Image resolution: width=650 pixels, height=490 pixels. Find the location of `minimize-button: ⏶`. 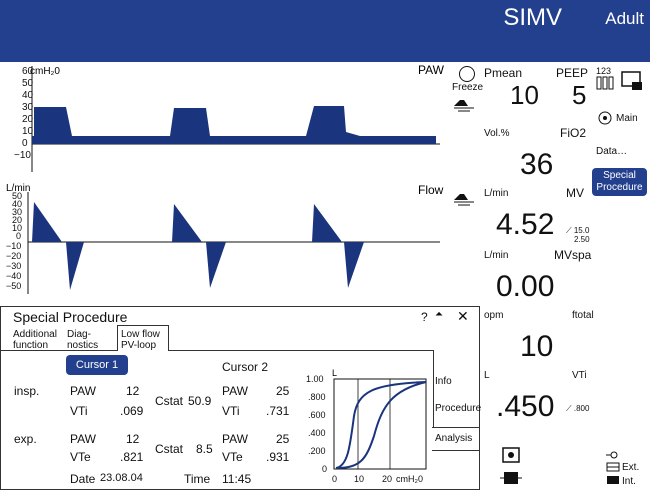

minimize-button: ⏶ is located at coordinates (439, 314).